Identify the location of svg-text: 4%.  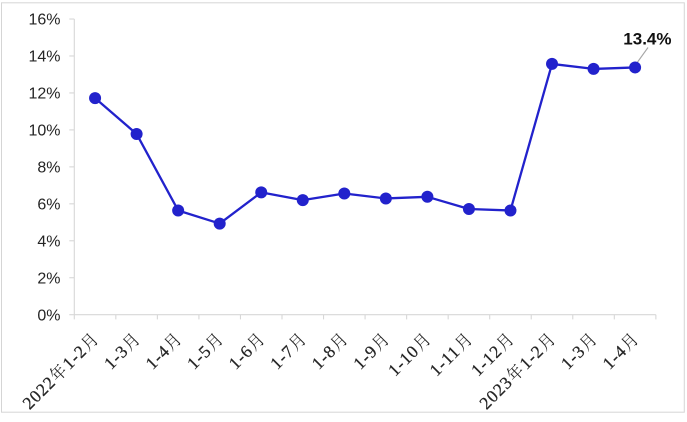
(48, 241).